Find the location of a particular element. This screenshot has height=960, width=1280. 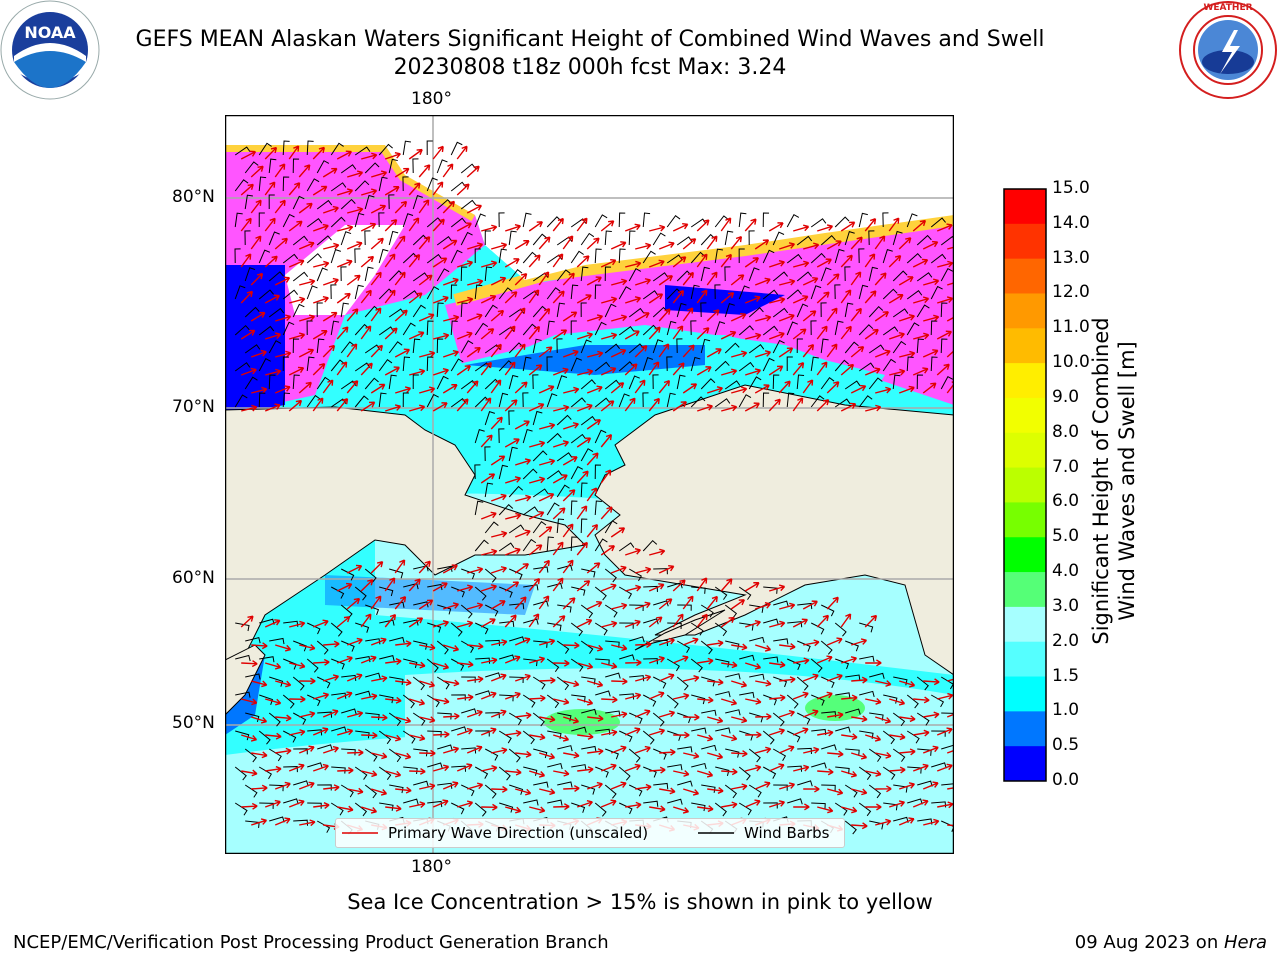

lat-label-80: 80°N is located at coordinates (193, 197).